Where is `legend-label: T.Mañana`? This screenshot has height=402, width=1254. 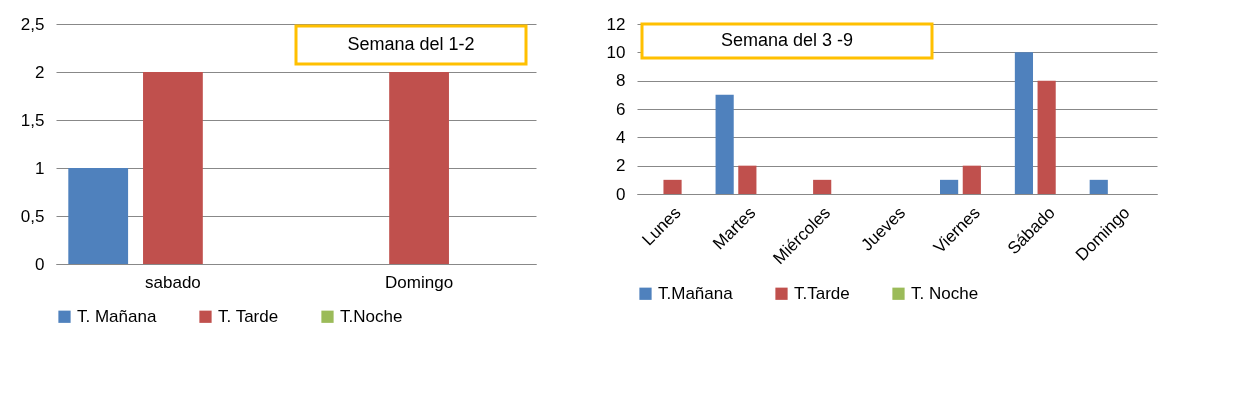 legend-label: T.Mañana is located at coordinates (696, 293).